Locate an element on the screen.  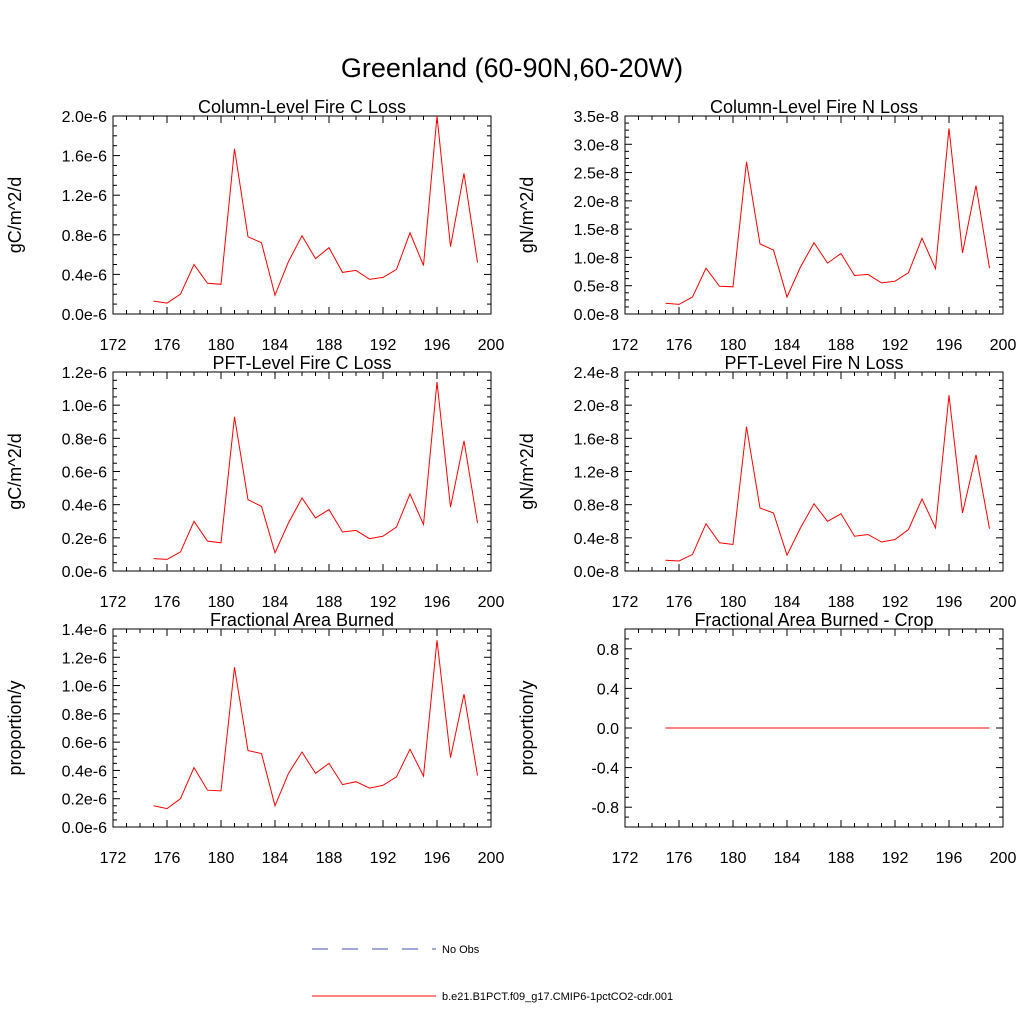
y-tick-label: 1.5e-8 is located at coordinates (596, 230).